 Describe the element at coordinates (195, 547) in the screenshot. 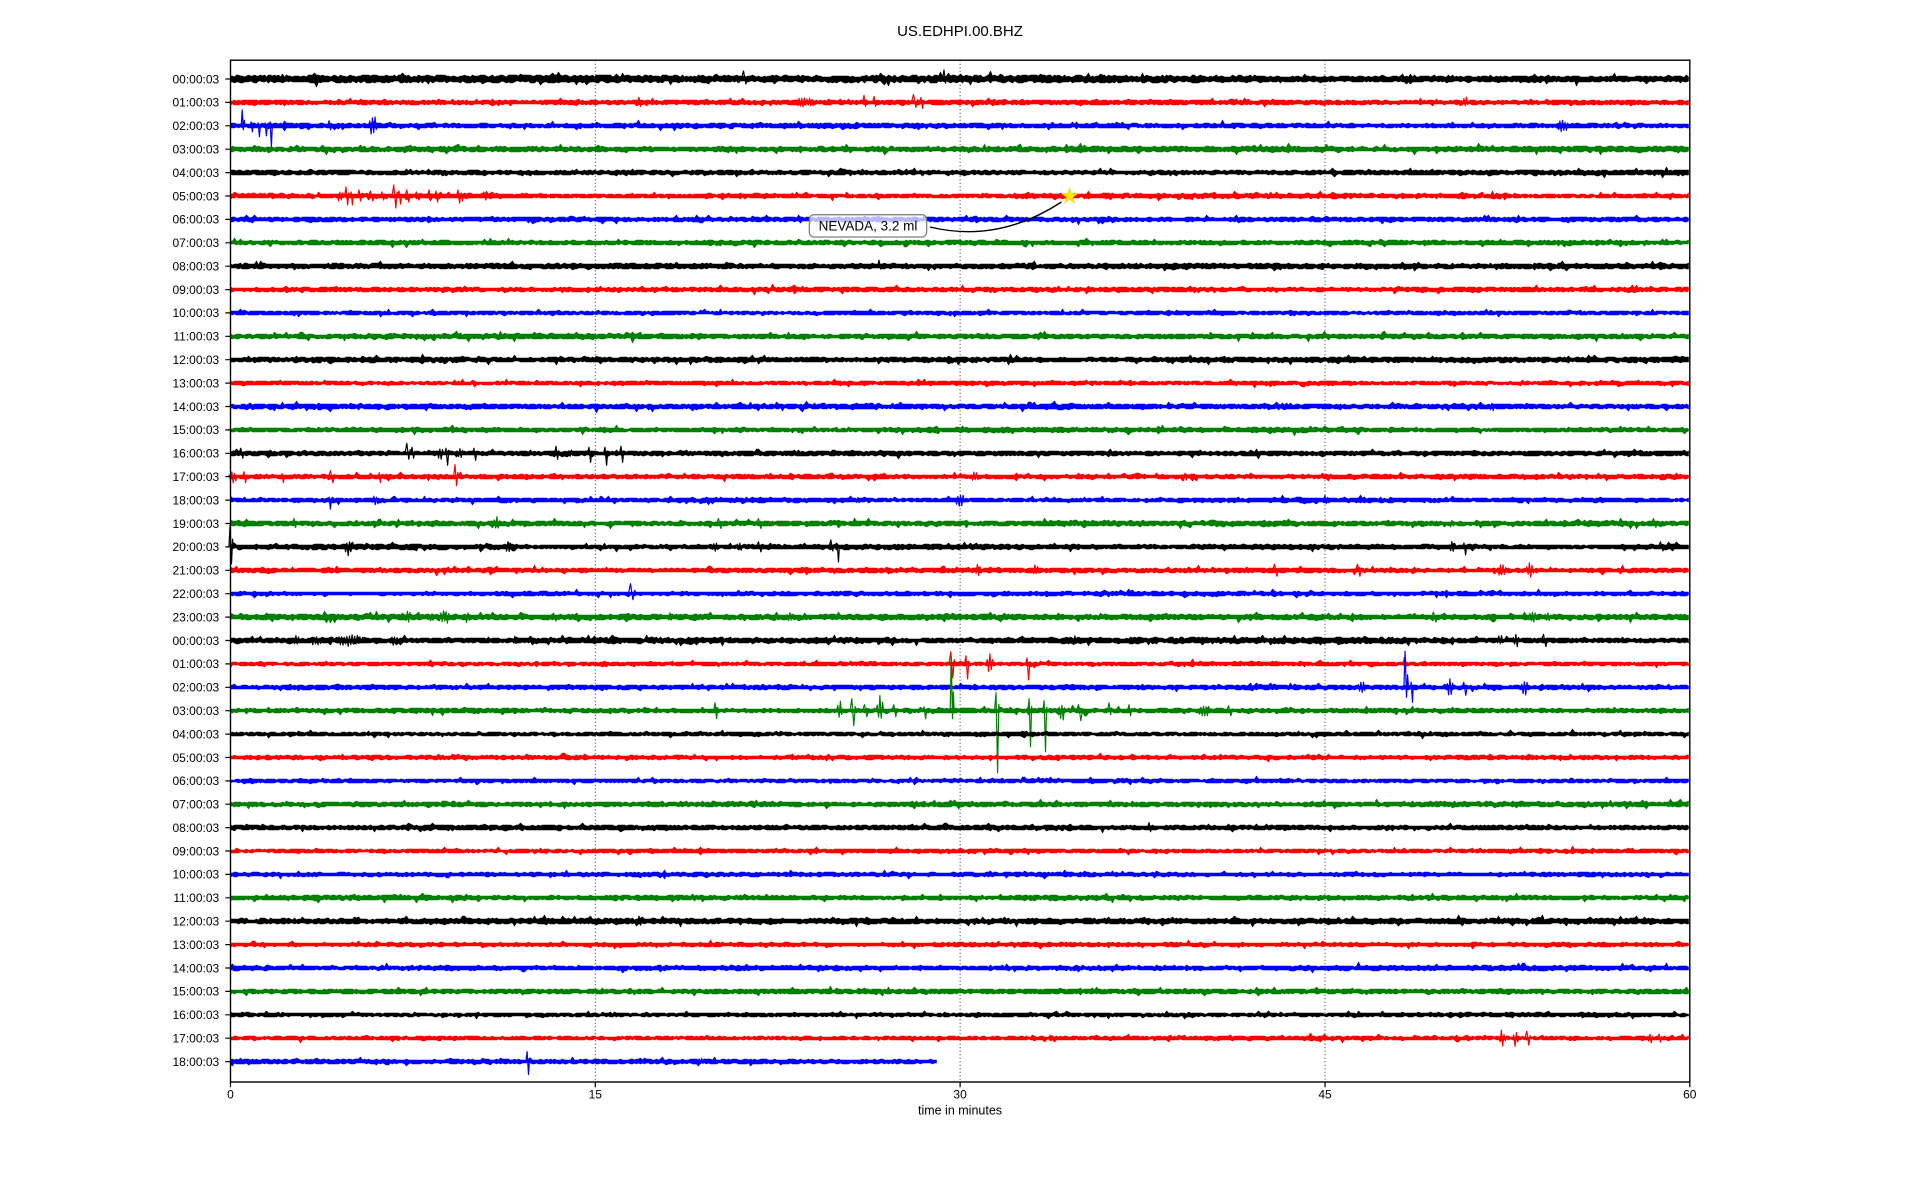

I see `svg-text: 20:00:03` at that location.